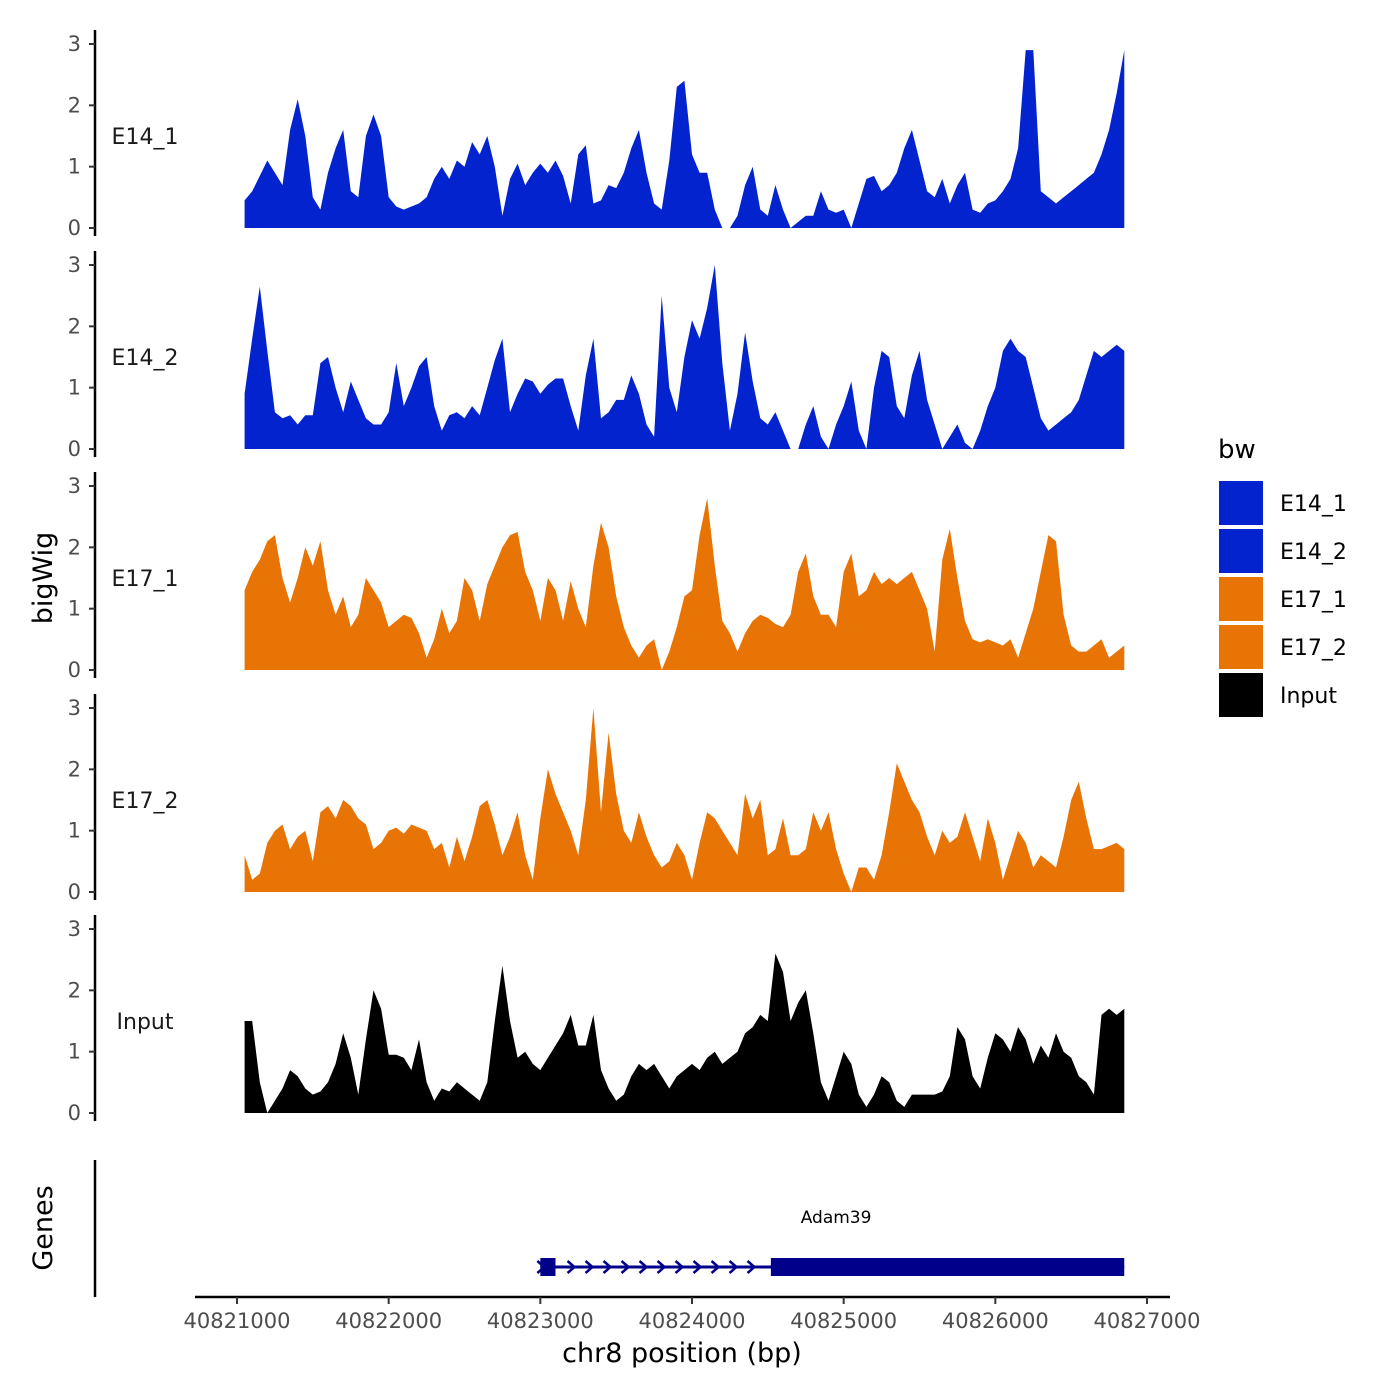 The height and width of the screenshot is (1400, 1400). Describe the element at coordinates (1237, 450) in the screenshot. I see `legend-title: bw` at that location.